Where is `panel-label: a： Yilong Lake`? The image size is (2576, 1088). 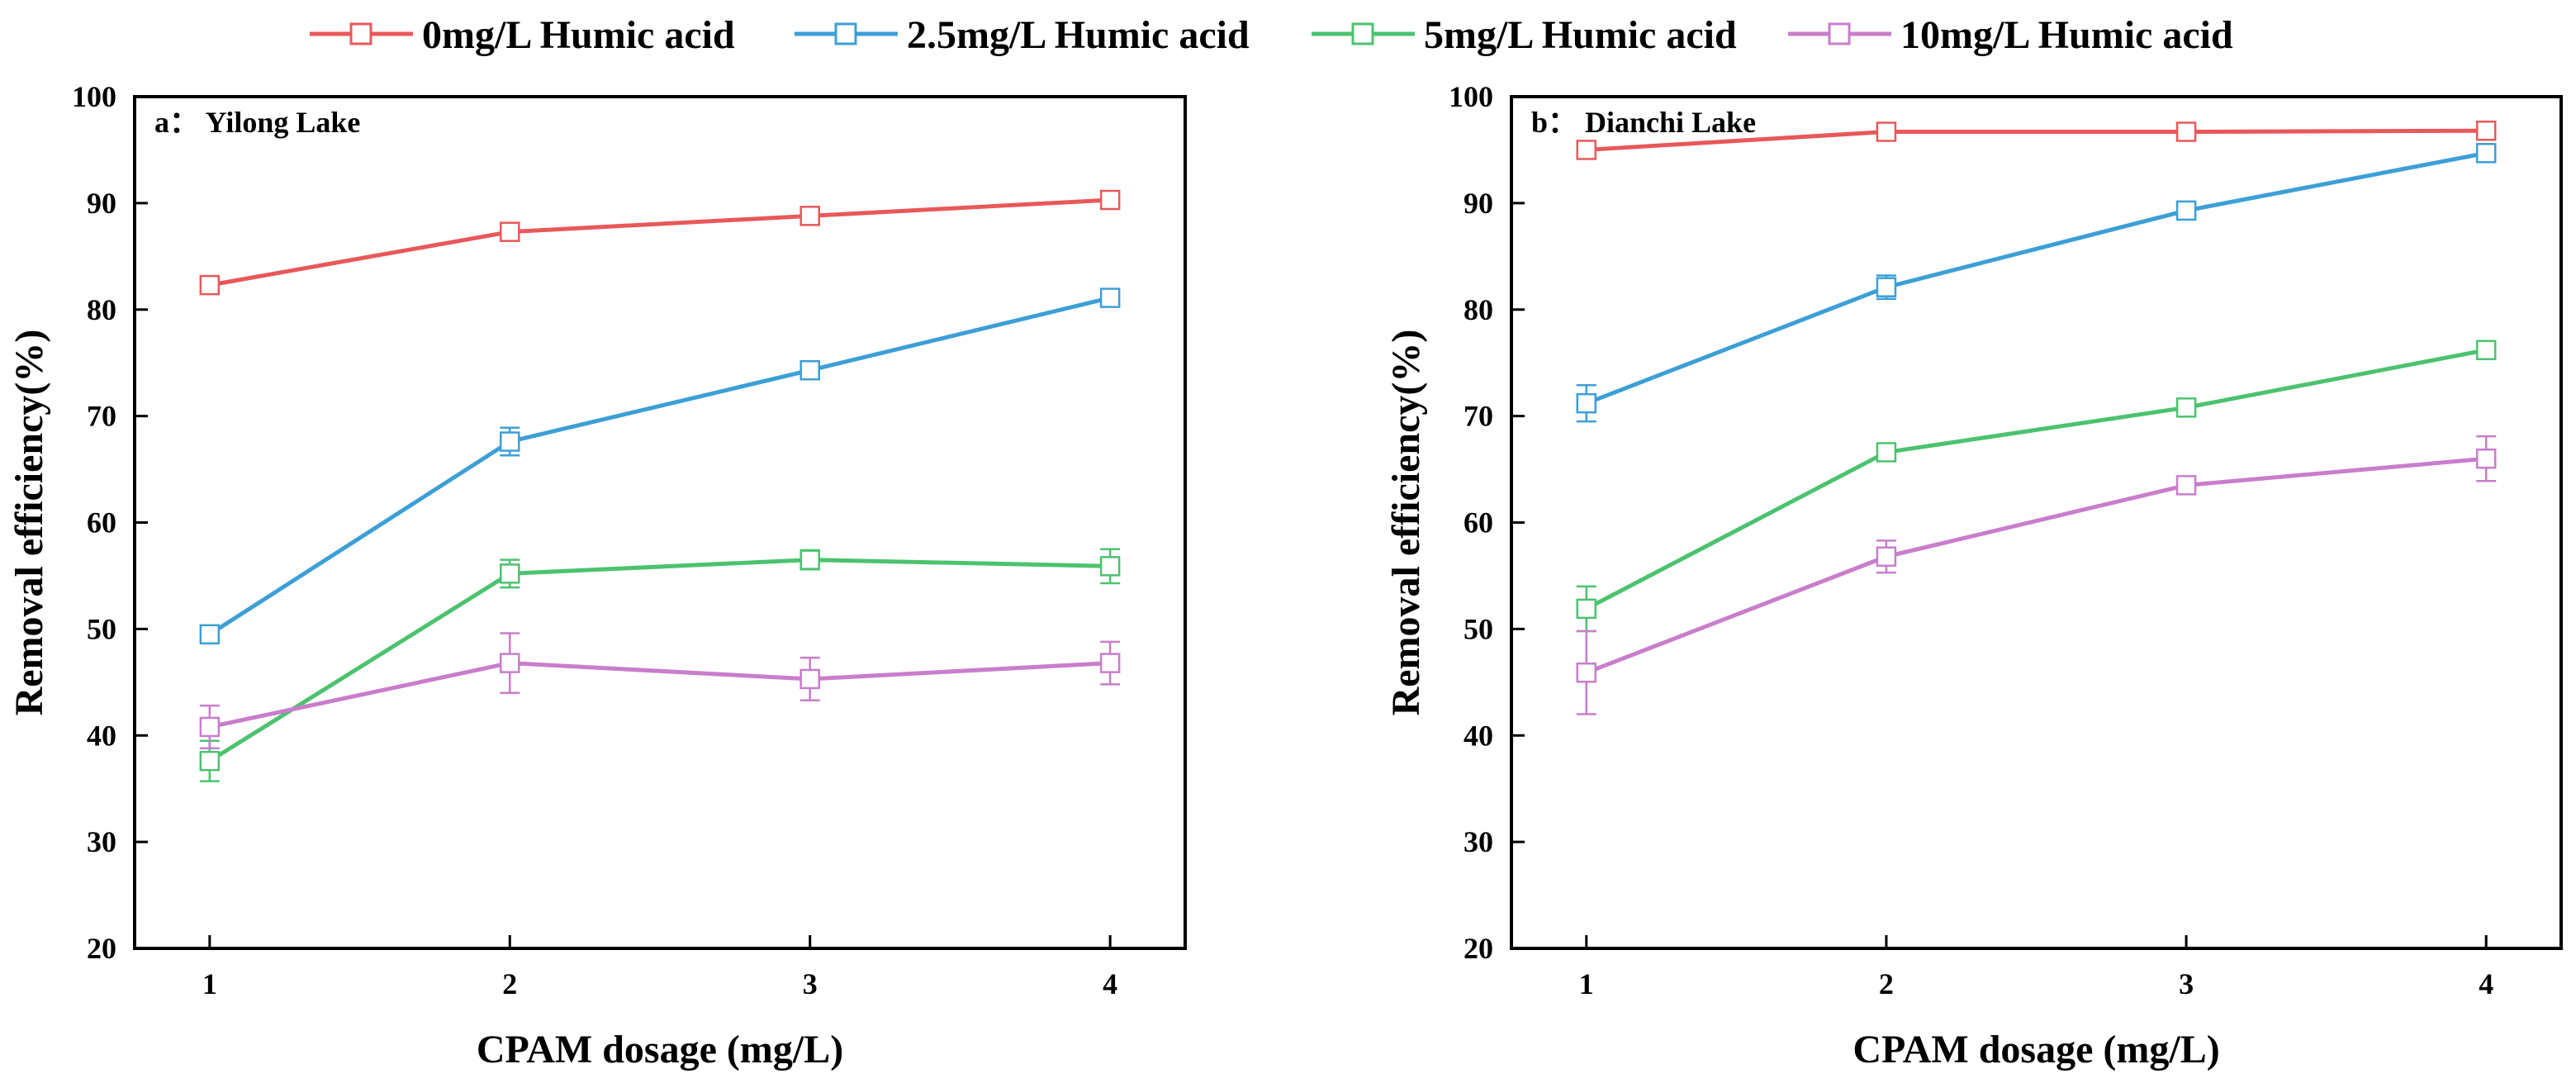 panel-label: a： Yilong Lake is located at coordinates (257, 123).